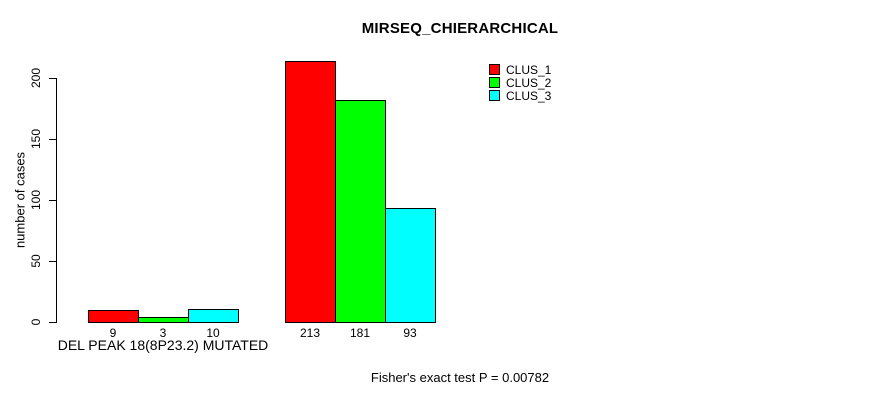  Describe the element at coordinates (163, 345) in the screenshot. I see `x-axis-group-label: DEL PEAK 18(8P23.2) MUTATED` at that location.